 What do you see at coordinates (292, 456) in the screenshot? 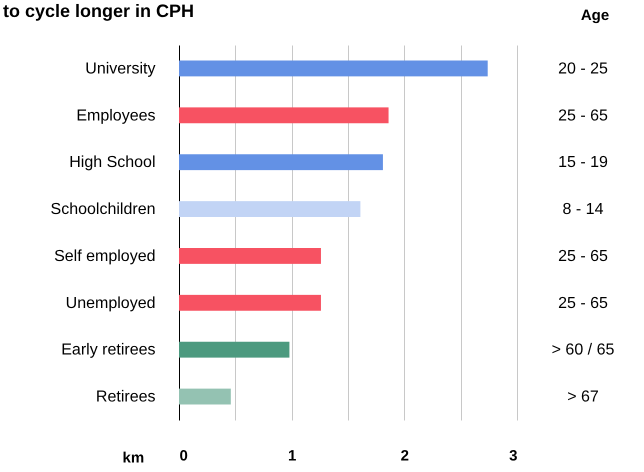
I see `x-tick-label: 1` at bounding box center [292, 456].